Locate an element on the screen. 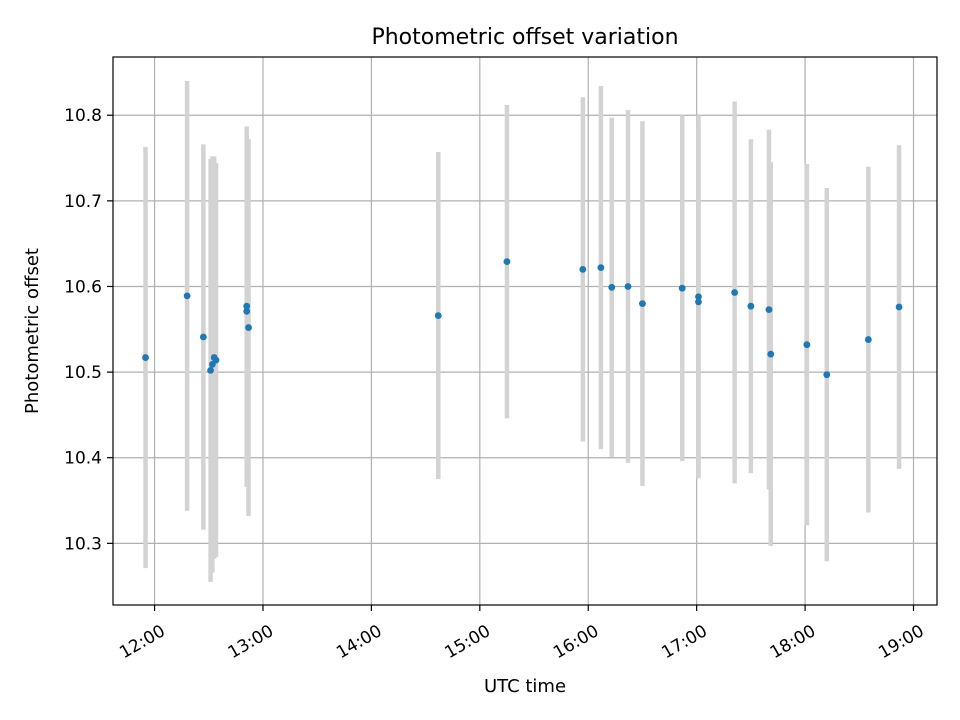  x-tick-label: 14:00 is located at coordinates (359, 642).